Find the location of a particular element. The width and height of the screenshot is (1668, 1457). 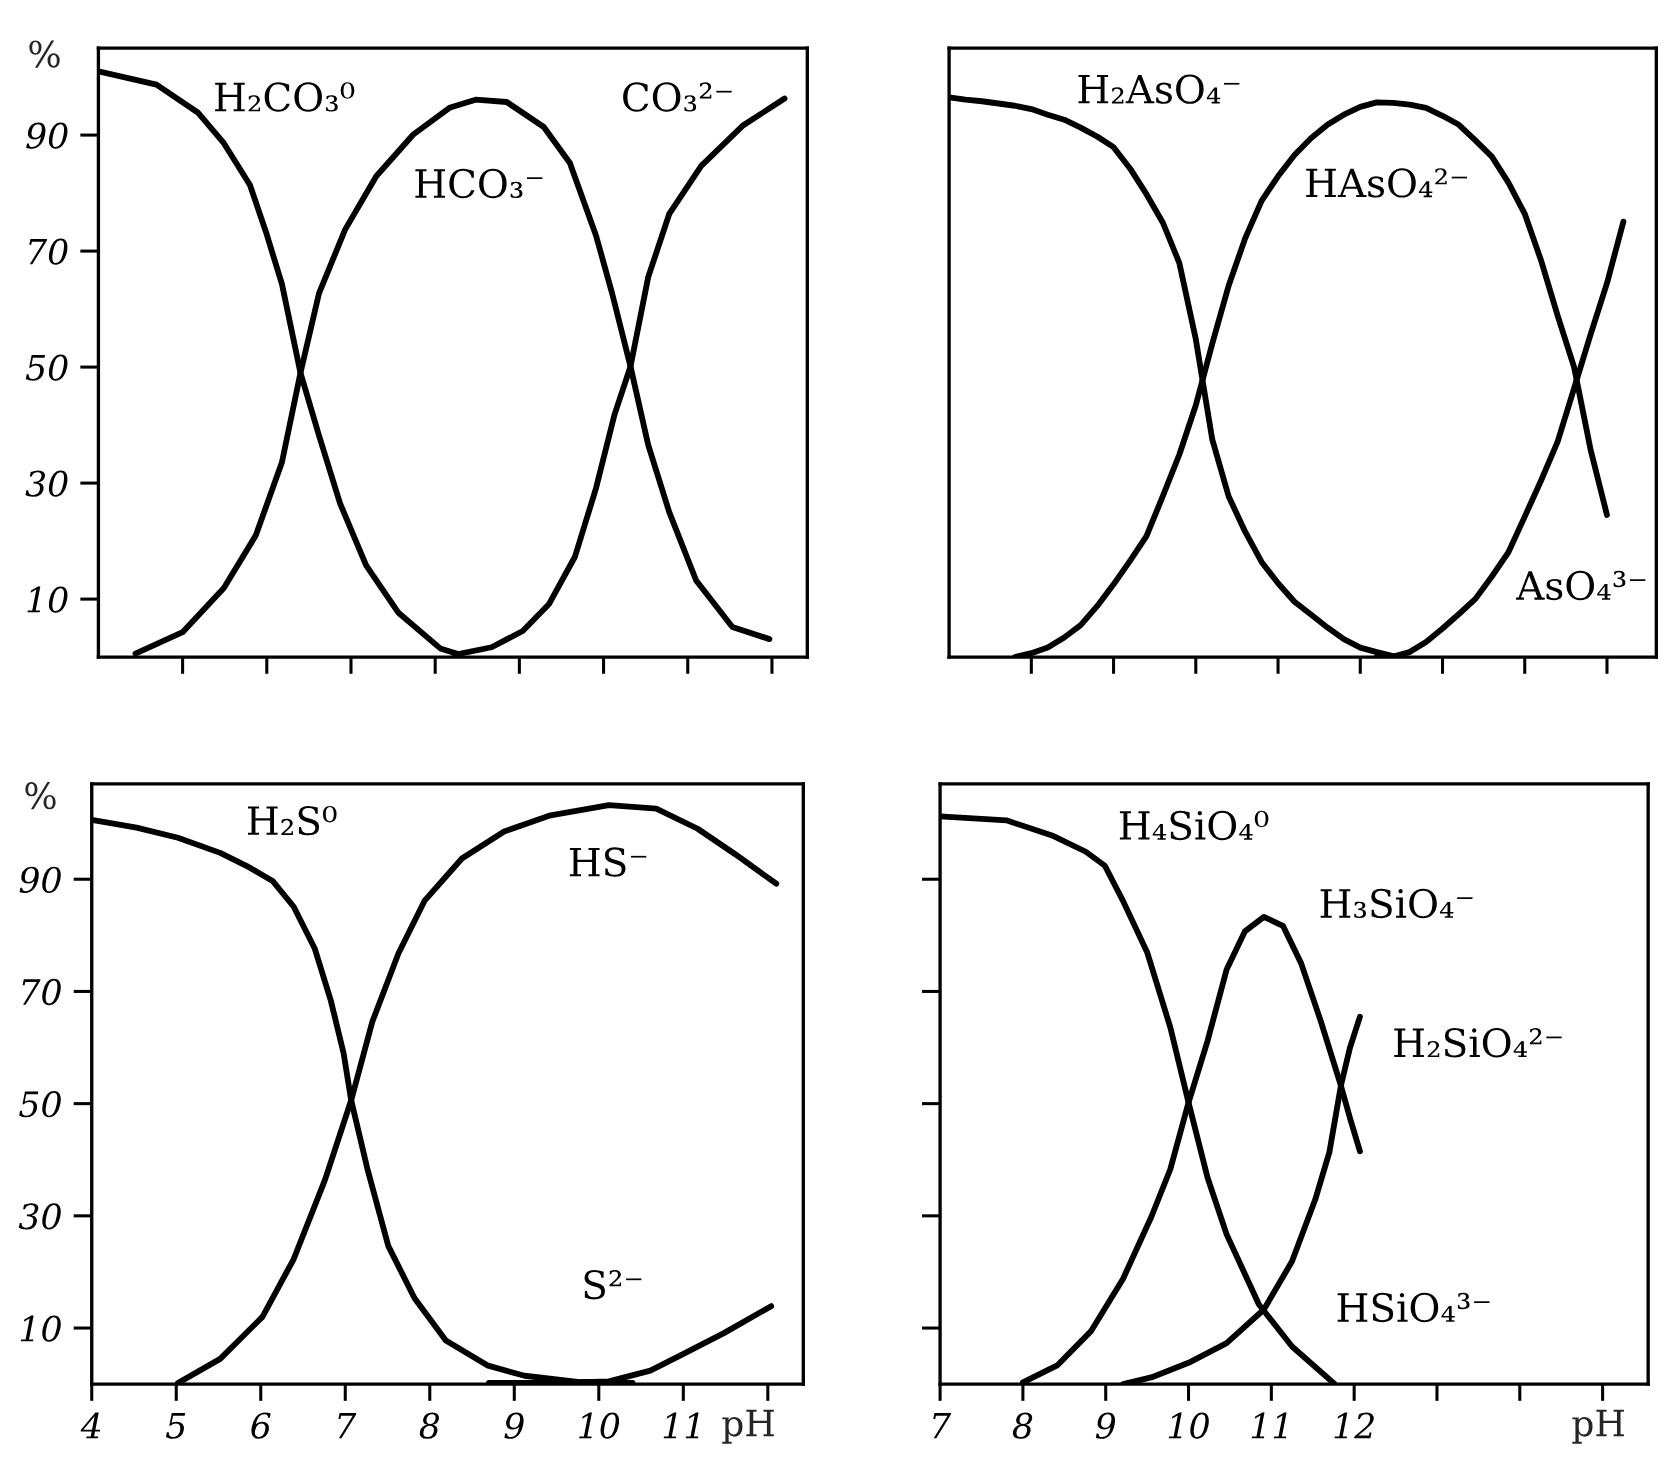

annotation: HSiO₄³⁻ is located at coordinates (1413, 1307).